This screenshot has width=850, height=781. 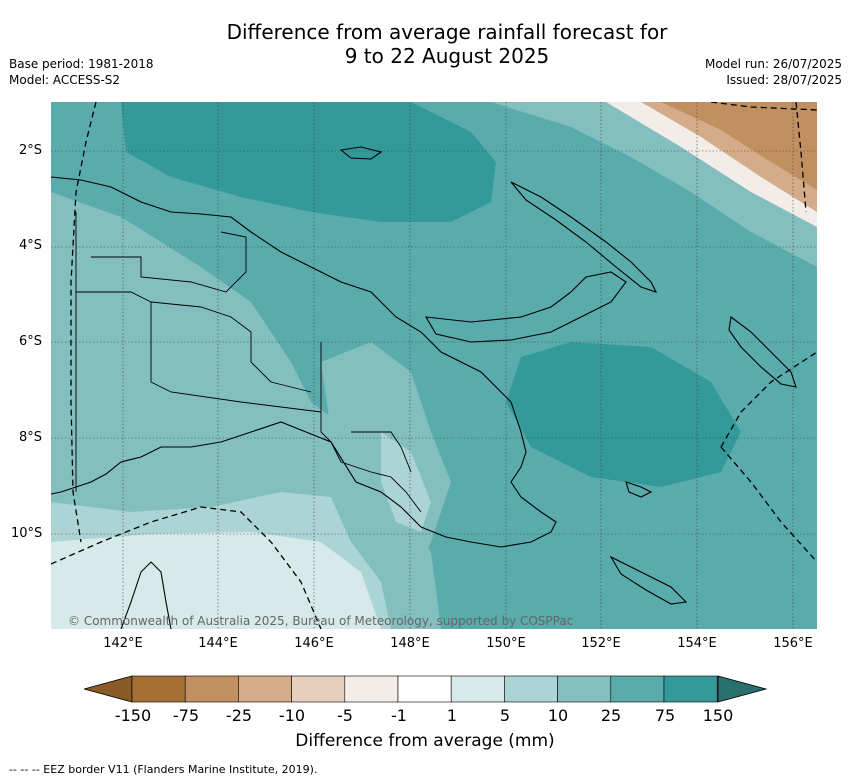 I want to click on cbar-tick-label: 75, so click(x=665, y=715).